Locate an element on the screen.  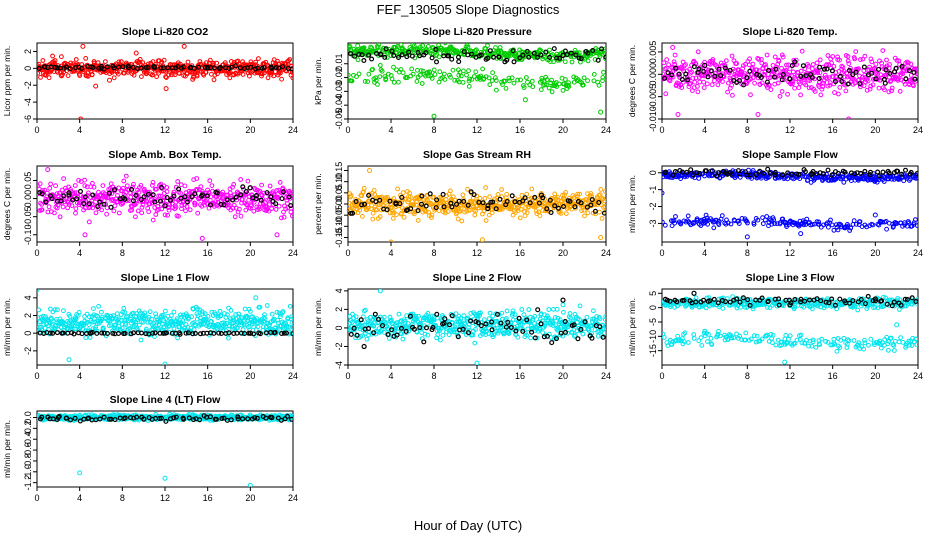
x-tick-label: 20 is located at coordinates (563, 253).